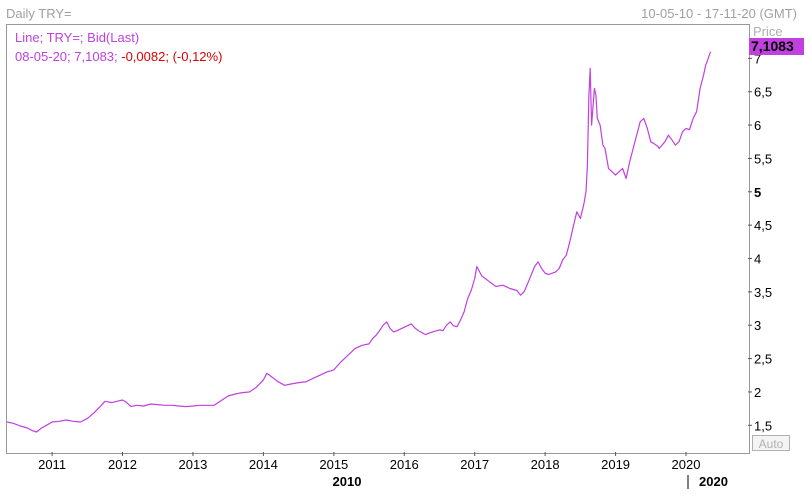 This screenshot has width=807, height=494. I want to click on x-tick-label: 2015, so click(333, 464).